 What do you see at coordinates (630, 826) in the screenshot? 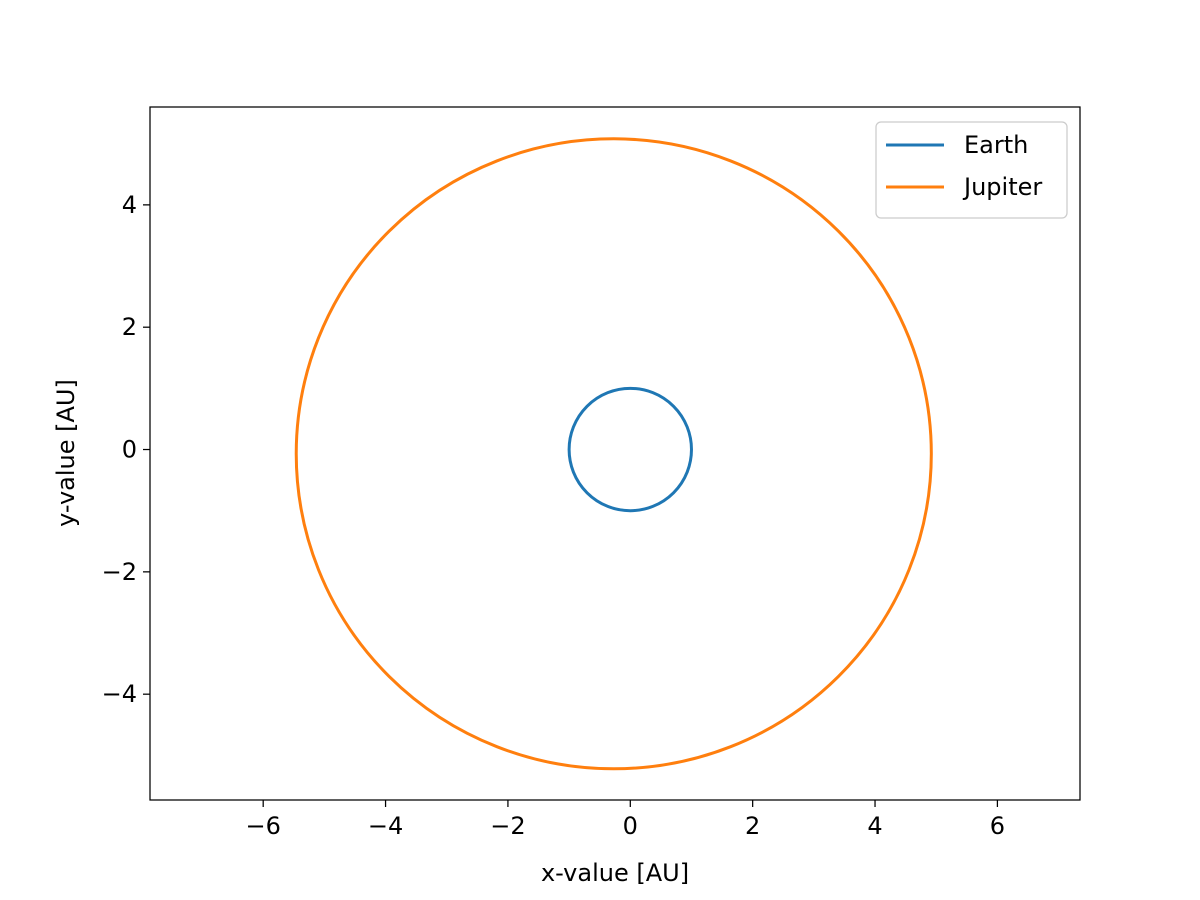
I see `x-tick-label: 0` at bounding box center [630, 826].